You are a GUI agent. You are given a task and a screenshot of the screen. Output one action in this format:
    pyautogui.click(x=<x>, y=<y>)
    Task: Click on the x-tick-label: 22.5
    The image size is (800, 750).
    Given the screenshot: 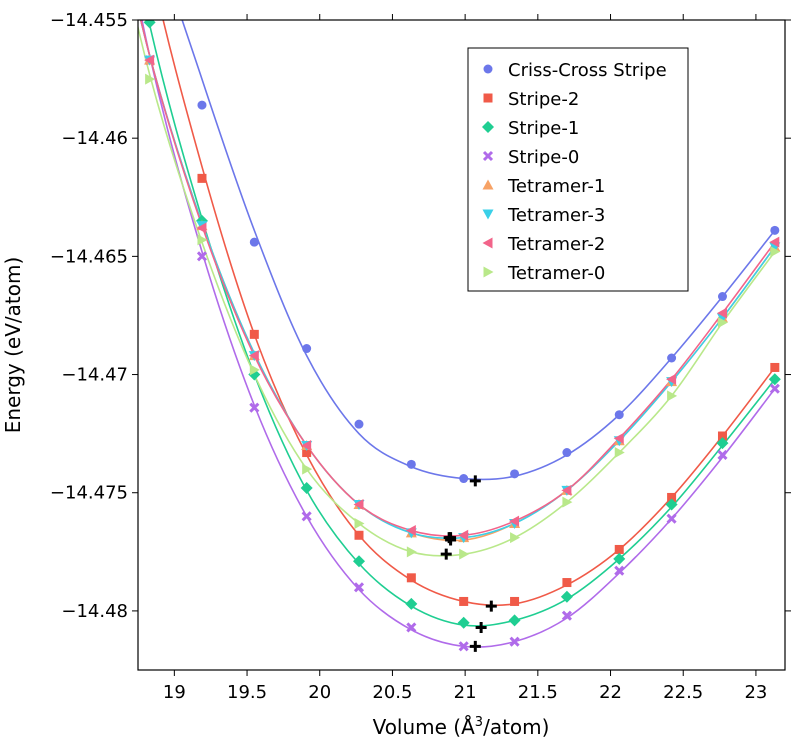 What is the action you would take?
    pyautogui.click(x=683, y=692)
    